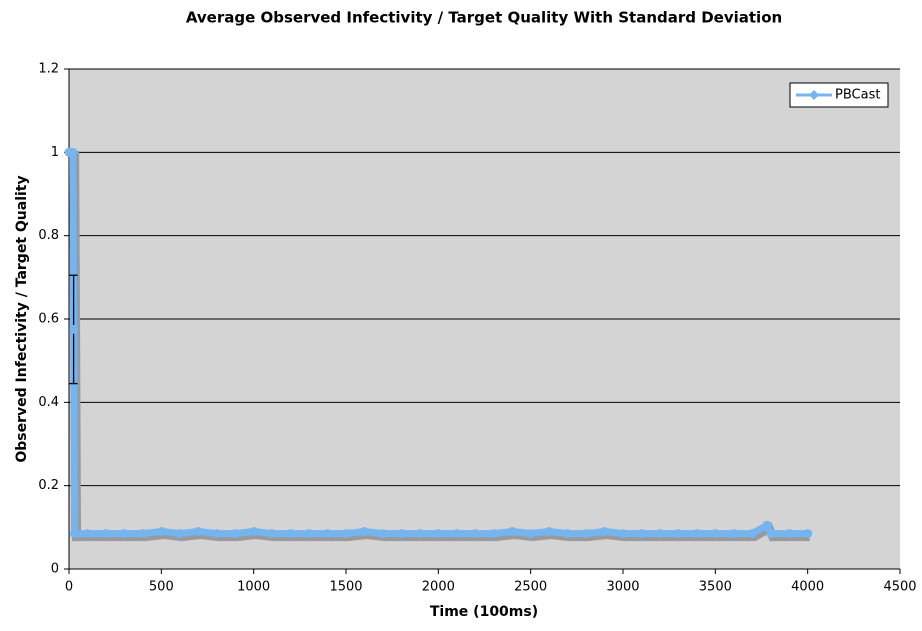  I want to click on x-tick-label: 4000, so click(807, 587).